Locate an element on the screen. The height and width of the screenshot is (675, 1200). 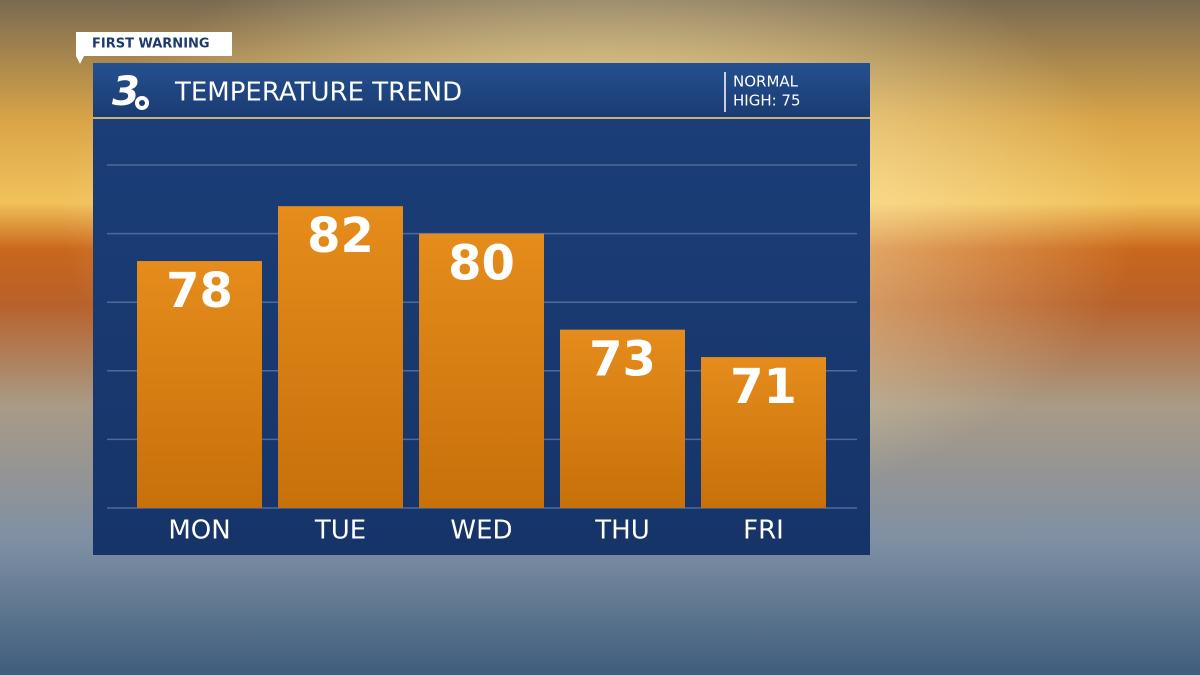
logo-pupil is located at coordinates (142, 103).